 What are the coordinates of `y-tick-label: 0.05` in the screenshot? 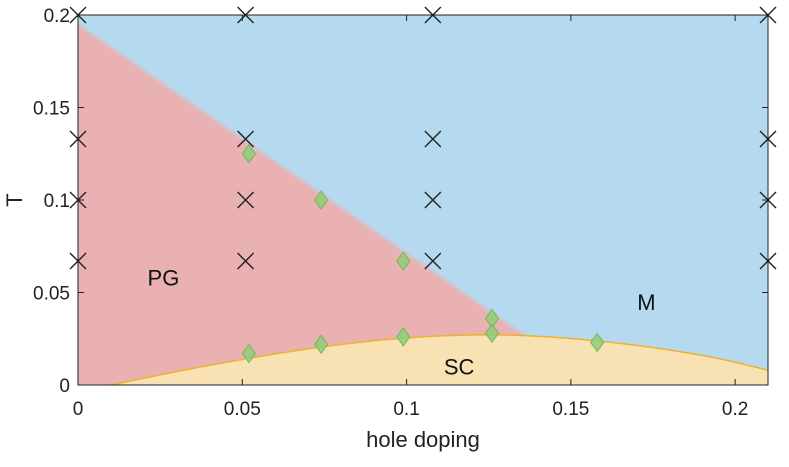 It's located at (51, 294).